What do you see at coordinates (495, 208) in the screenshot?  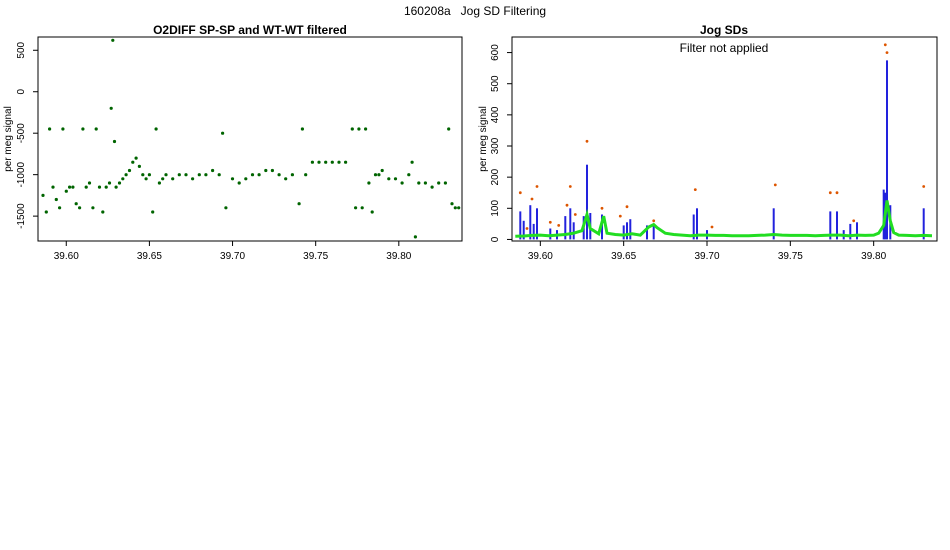 I see `right-y-tick-label: 100` at bounding box center [495, 208].